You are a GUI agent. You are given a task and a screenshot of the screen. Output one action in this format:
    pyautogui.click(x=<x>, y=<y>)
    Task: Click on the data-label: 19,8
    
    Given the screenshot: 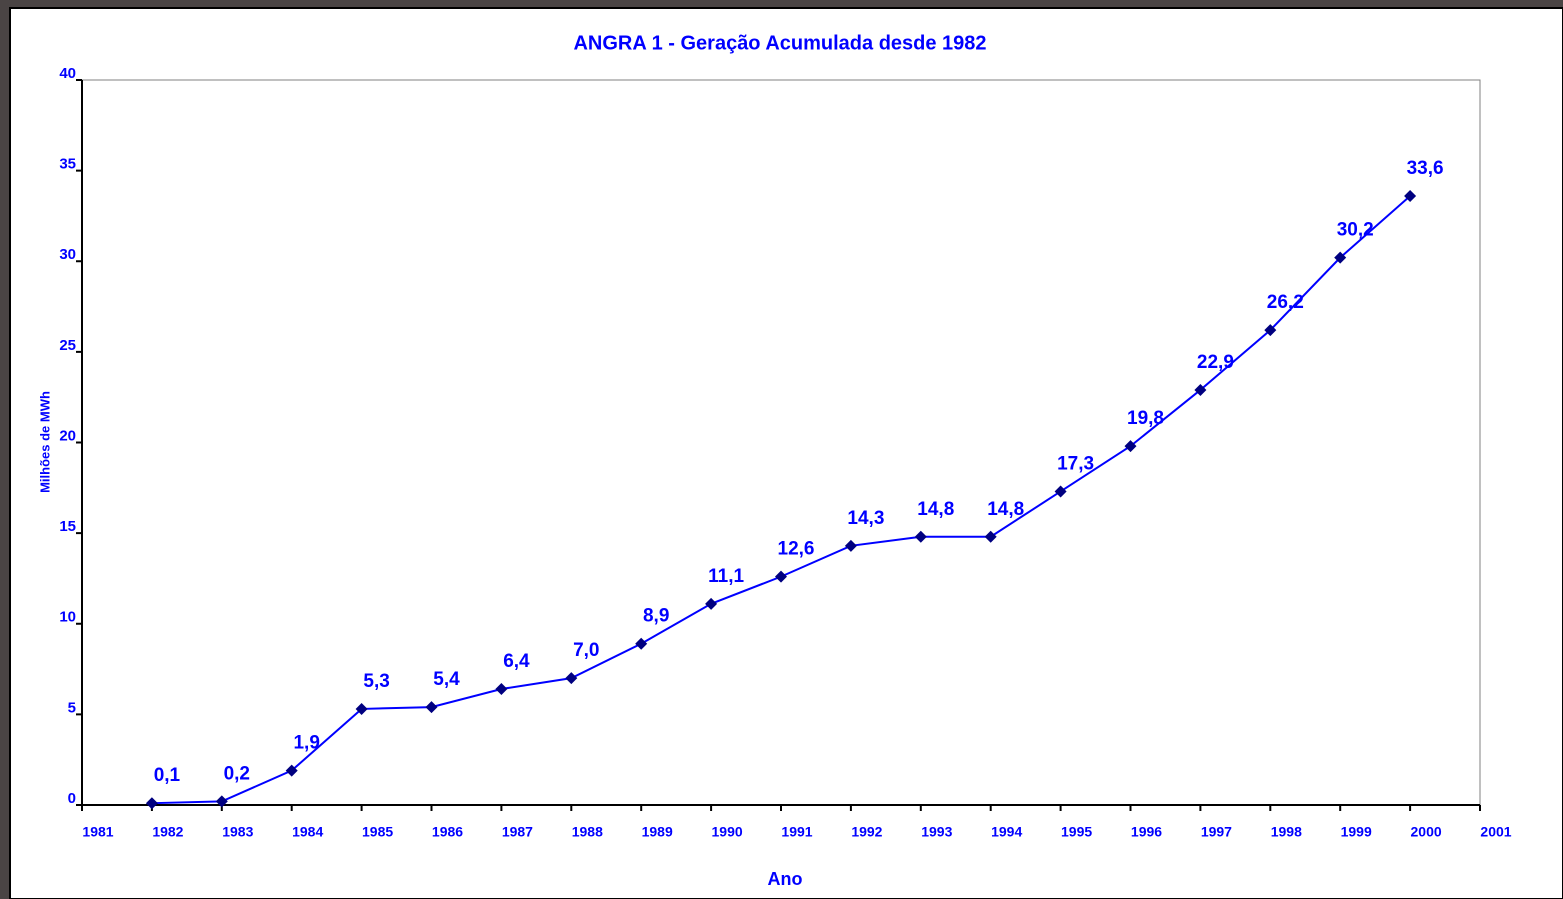 What is the action you would take?
    pyautogui.click(x=1145, y=418)
    